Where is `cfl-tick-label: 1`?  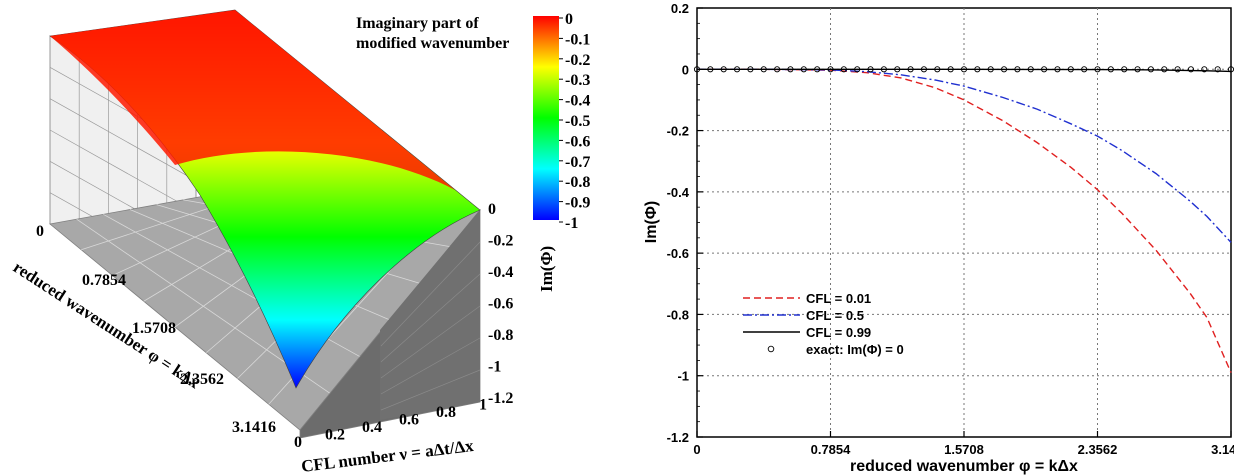
cfl-tick-label: 1 is located at coordinates (483, 405).